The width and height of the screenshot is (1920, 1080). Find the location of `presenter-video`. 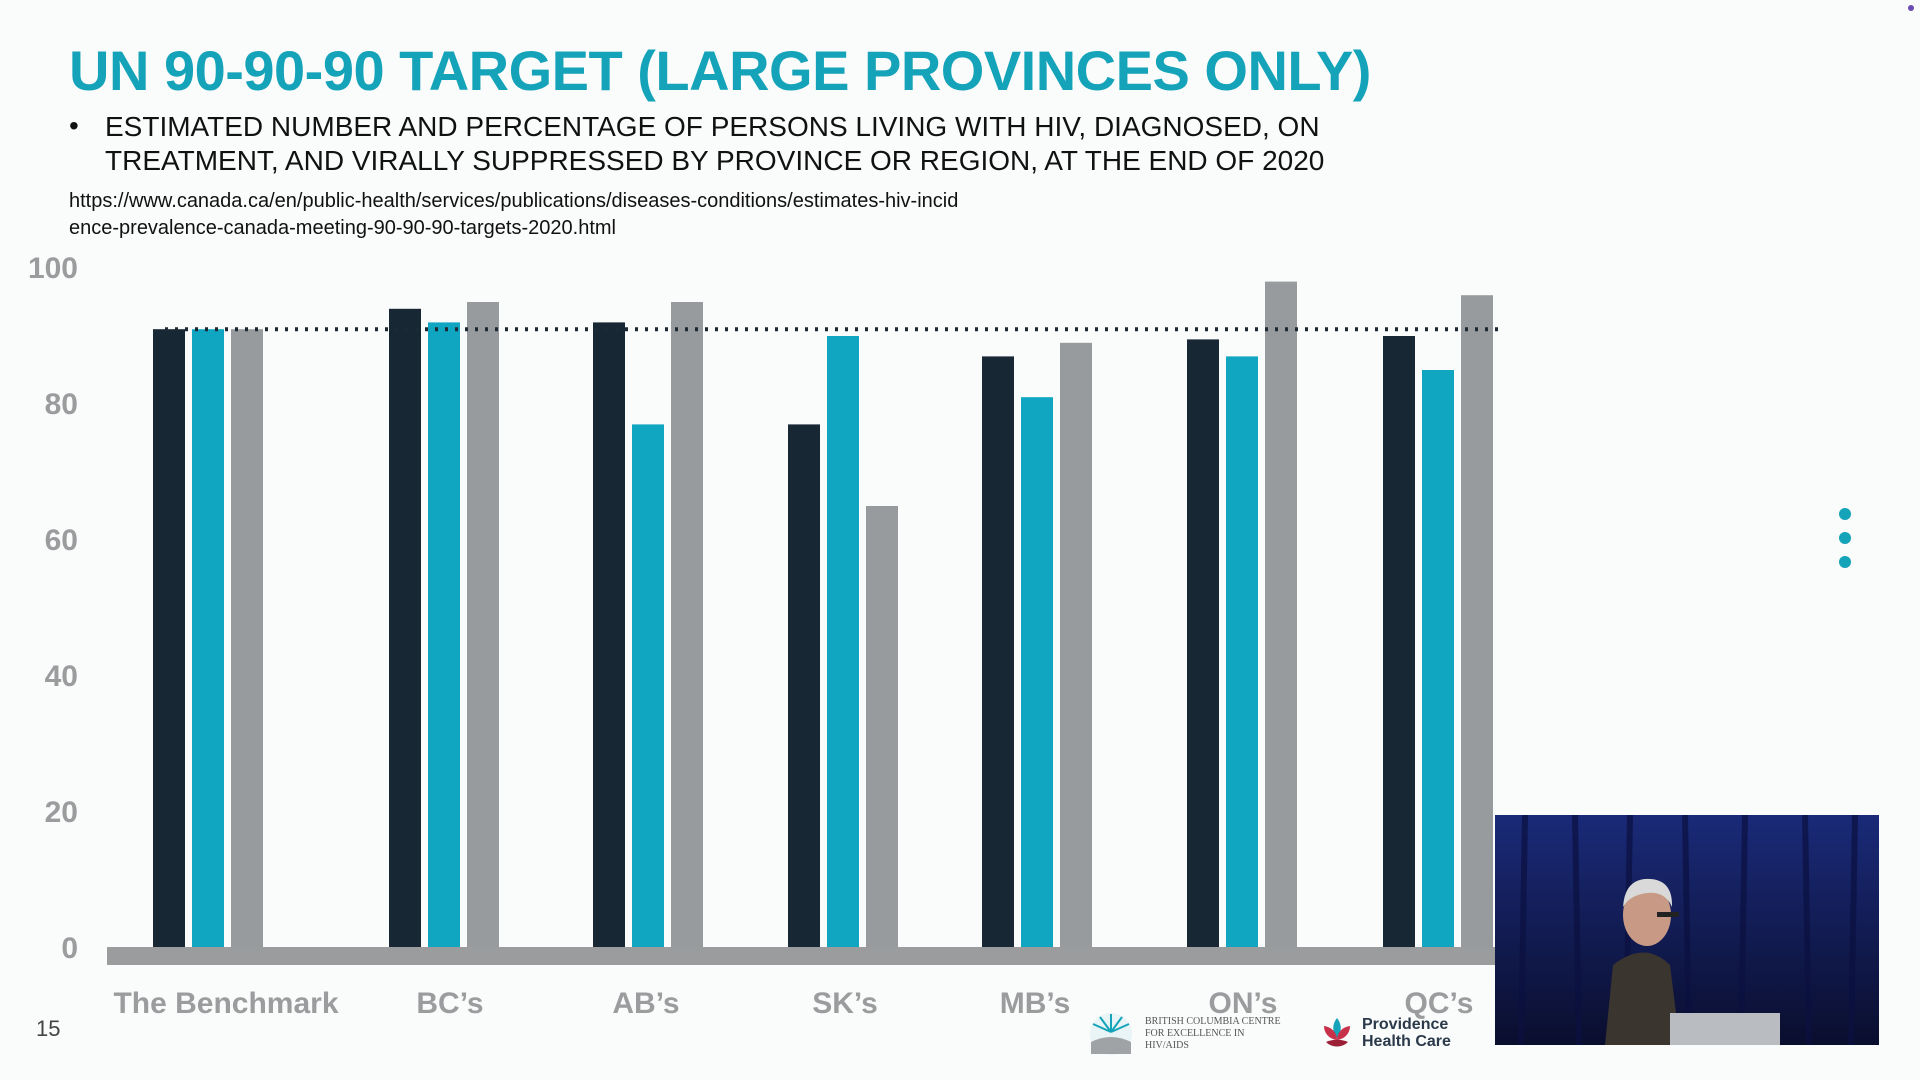

presenter-video is located at coordinates (1687, 930).